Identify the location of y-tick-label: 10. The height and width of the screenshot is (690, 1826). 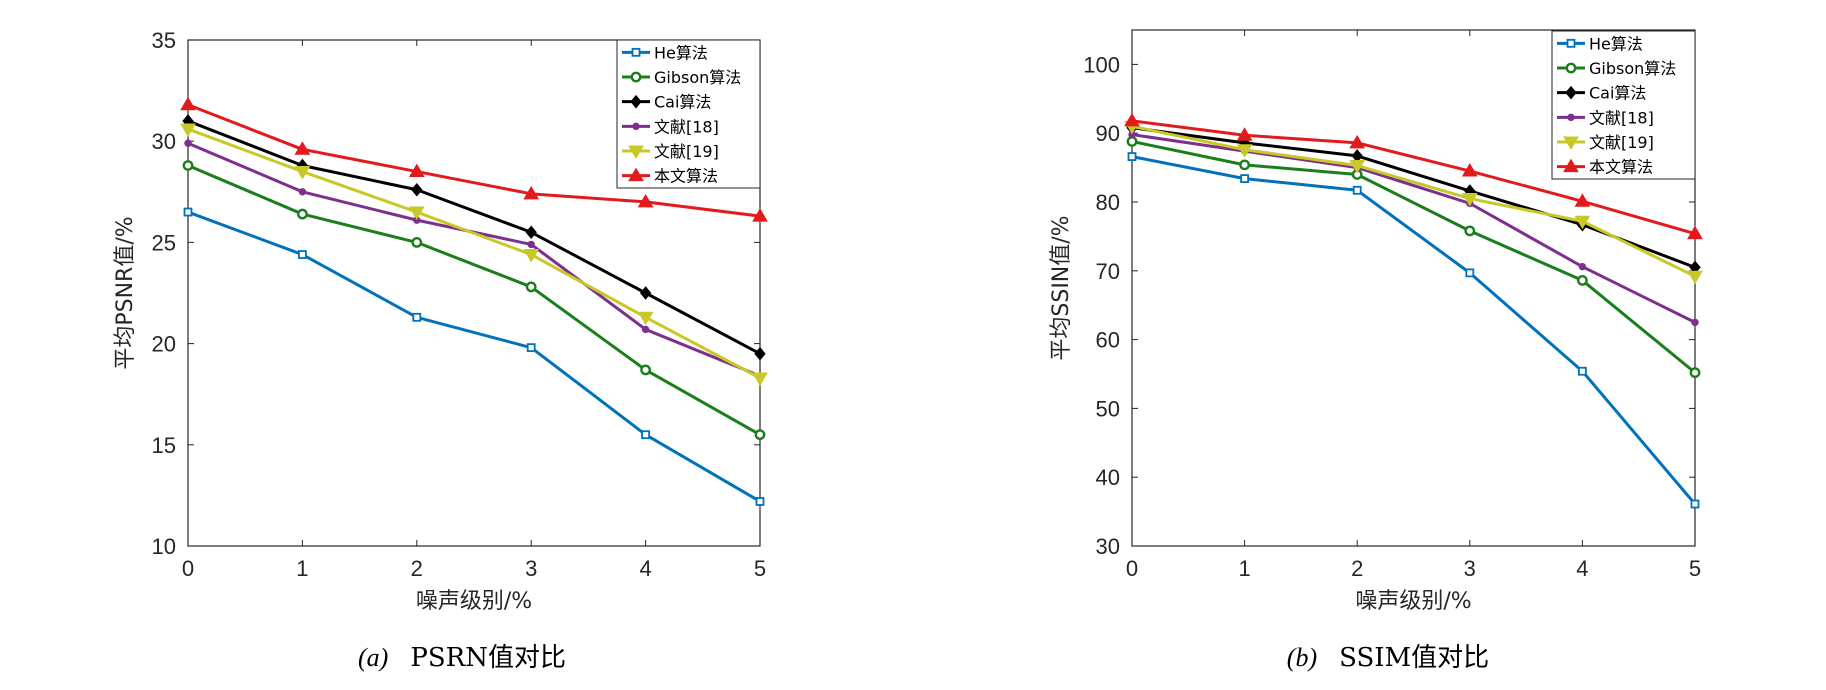
(164, 546).